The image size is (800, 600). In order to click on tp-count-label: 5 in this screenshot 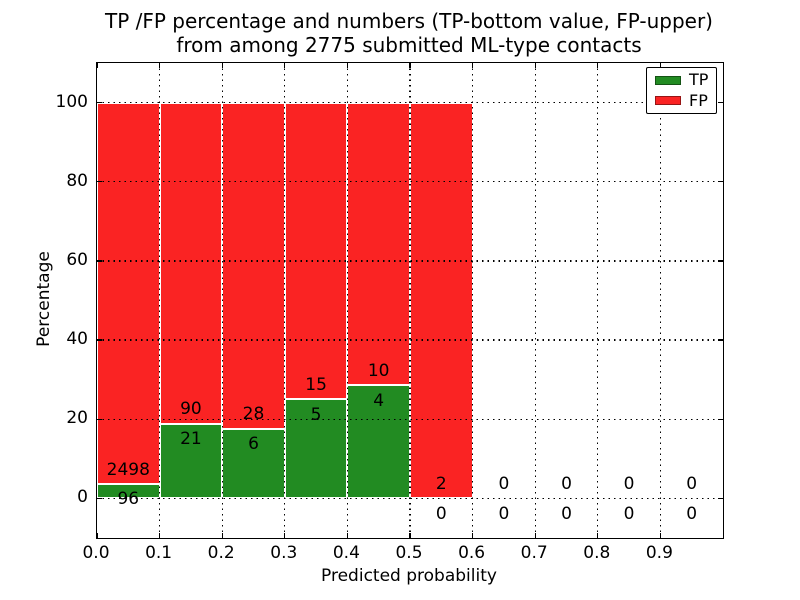, I will do `click(316, 414)`.